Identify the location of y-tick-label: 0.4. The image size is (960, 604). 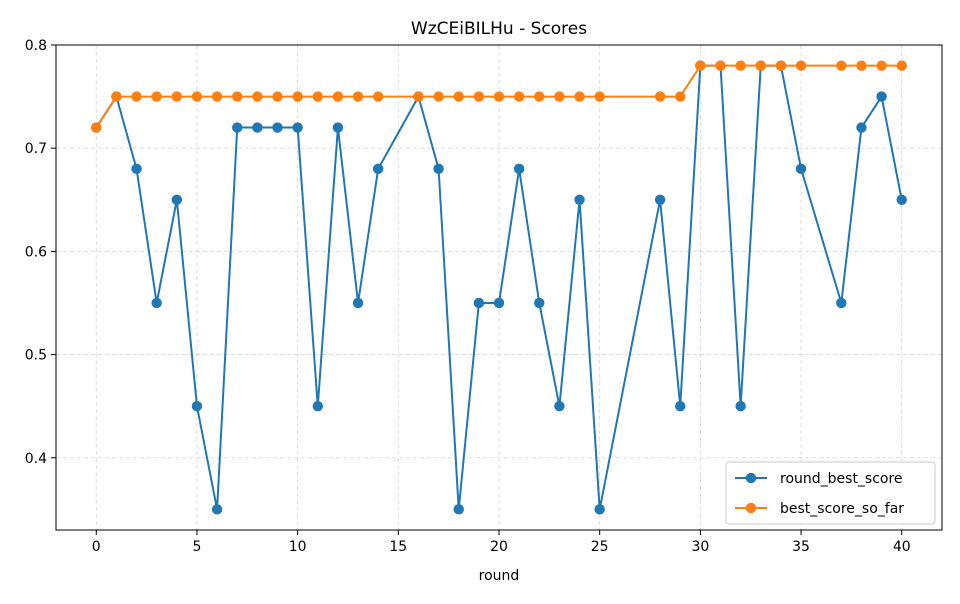
(36, 459).